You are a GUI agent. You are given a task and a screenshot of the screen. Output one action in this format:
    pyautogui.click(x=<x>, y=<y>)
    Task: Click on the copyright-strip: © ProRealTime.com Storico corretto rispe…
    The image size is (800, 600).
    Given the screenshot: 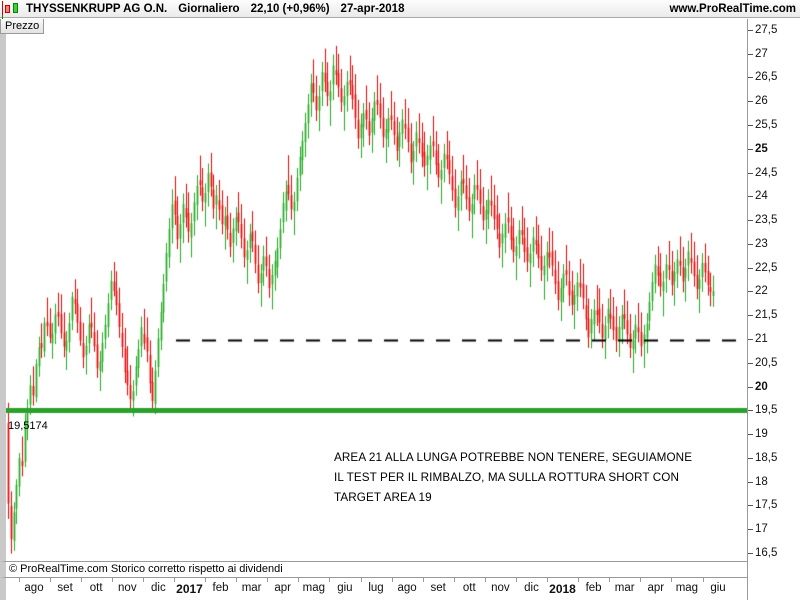 What is the action you would take?
    pyautogui.click(x=374, y=569)
    